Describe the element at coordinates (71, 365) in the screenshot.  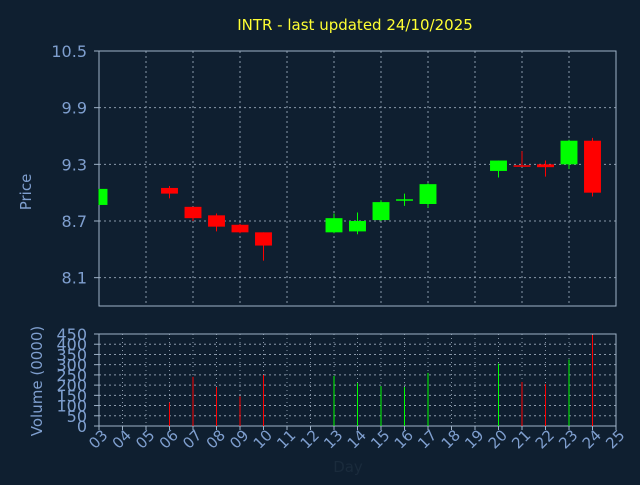
I see `volume-tick-label: 300` at that location.